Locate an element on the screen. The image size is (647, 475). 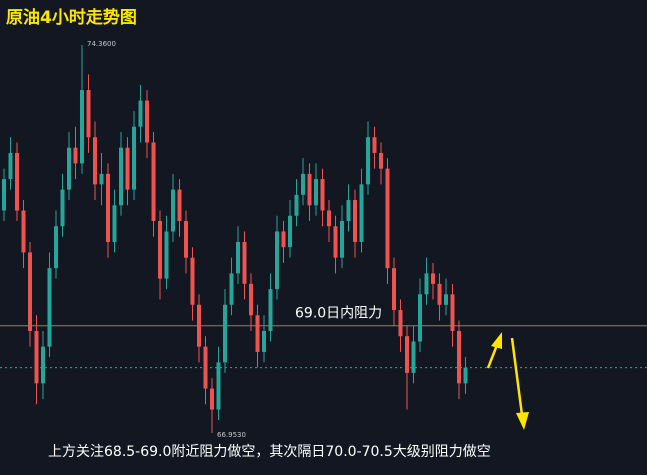
arrow-up is located at coordinates (492, 356).